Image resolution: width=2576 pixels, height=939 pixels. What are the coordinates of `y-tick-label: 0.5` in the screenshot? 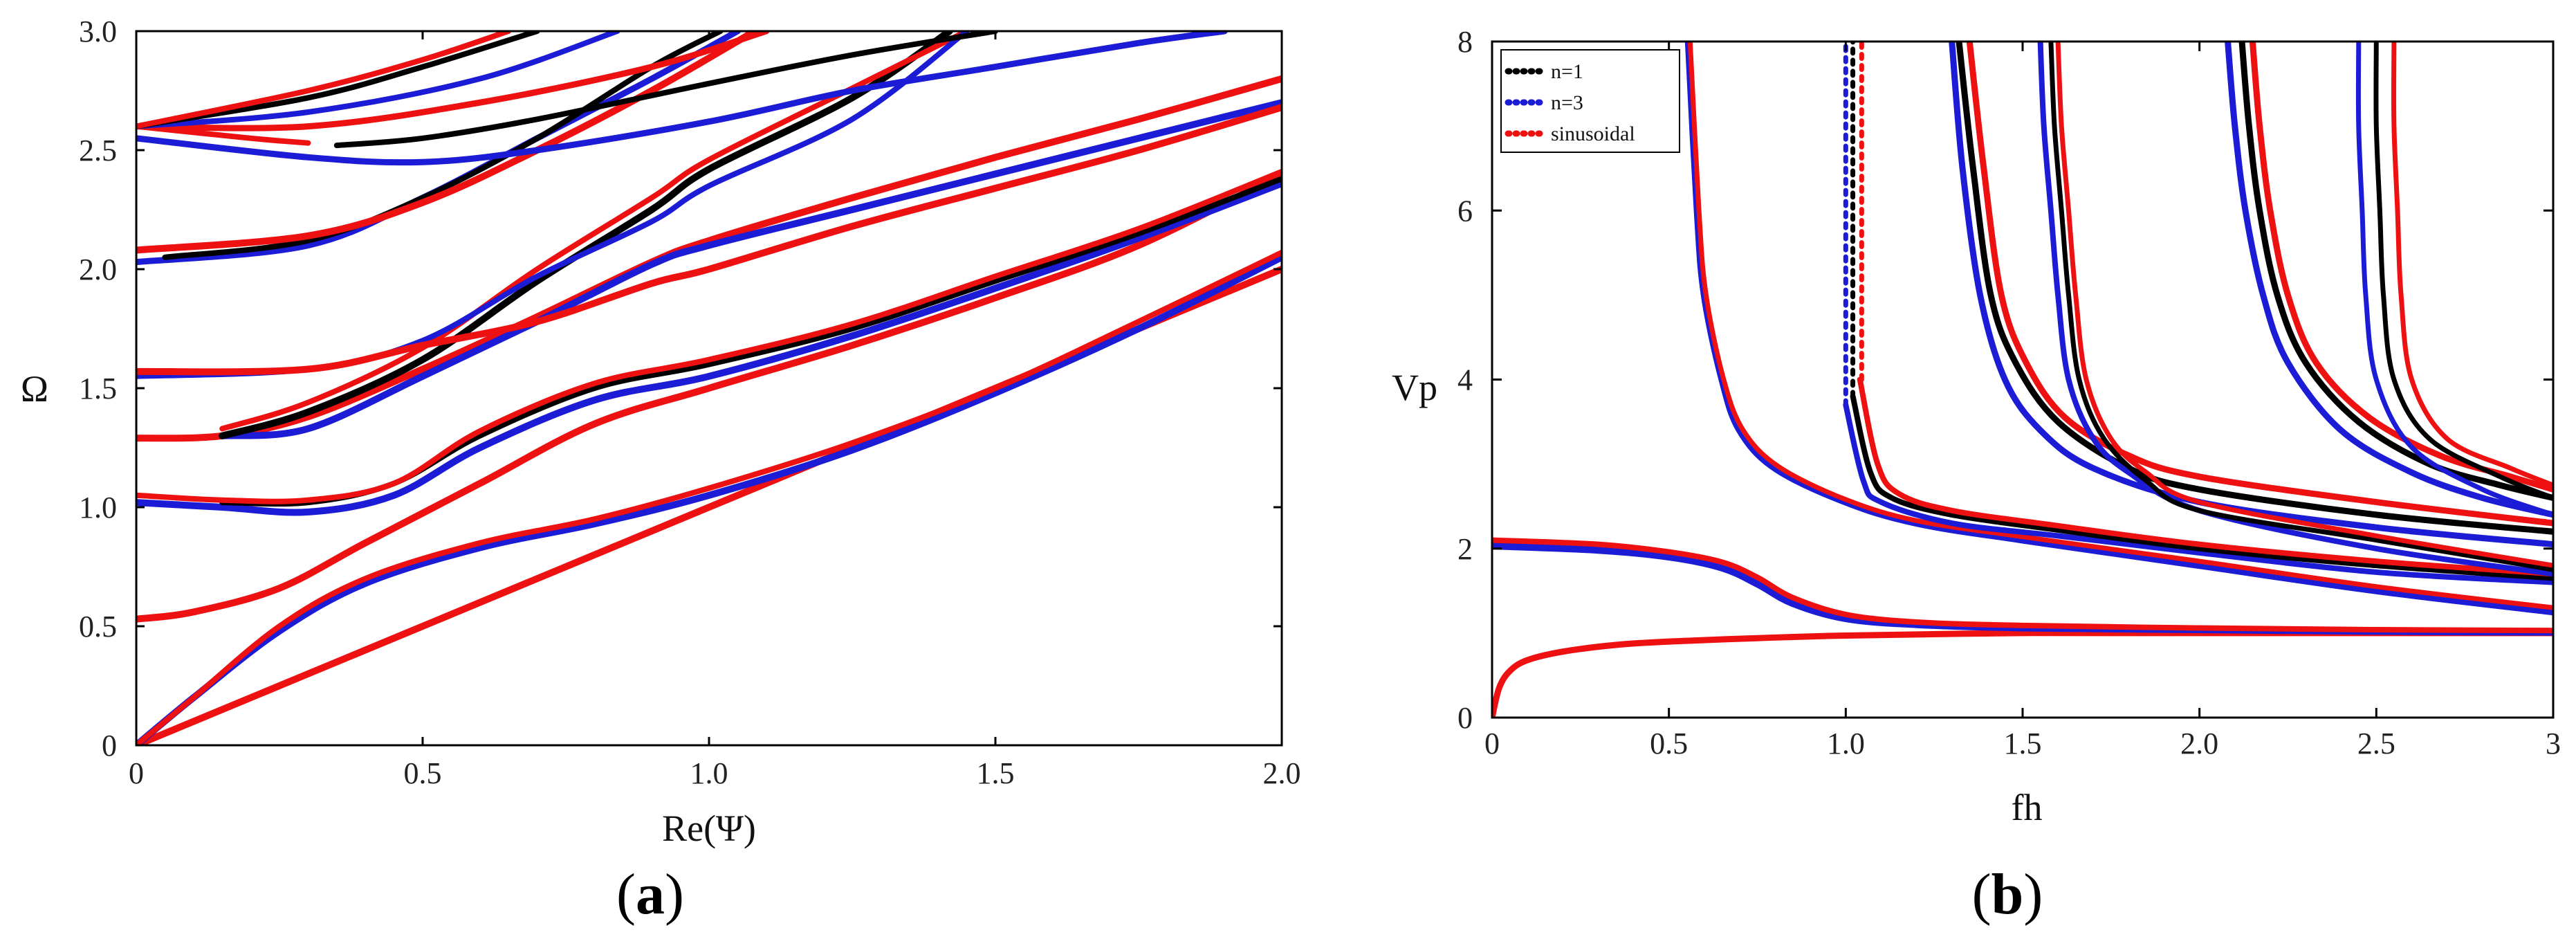 It's located at (98, 627).